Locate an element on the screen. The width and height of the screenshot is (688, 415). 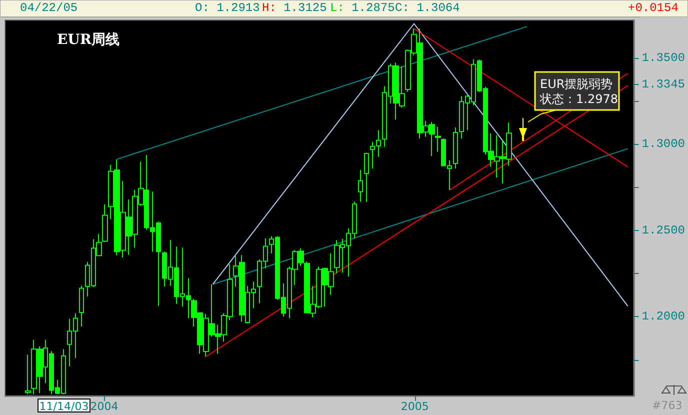
x-tick-label: 2005 is located at coordinates (414, 406).